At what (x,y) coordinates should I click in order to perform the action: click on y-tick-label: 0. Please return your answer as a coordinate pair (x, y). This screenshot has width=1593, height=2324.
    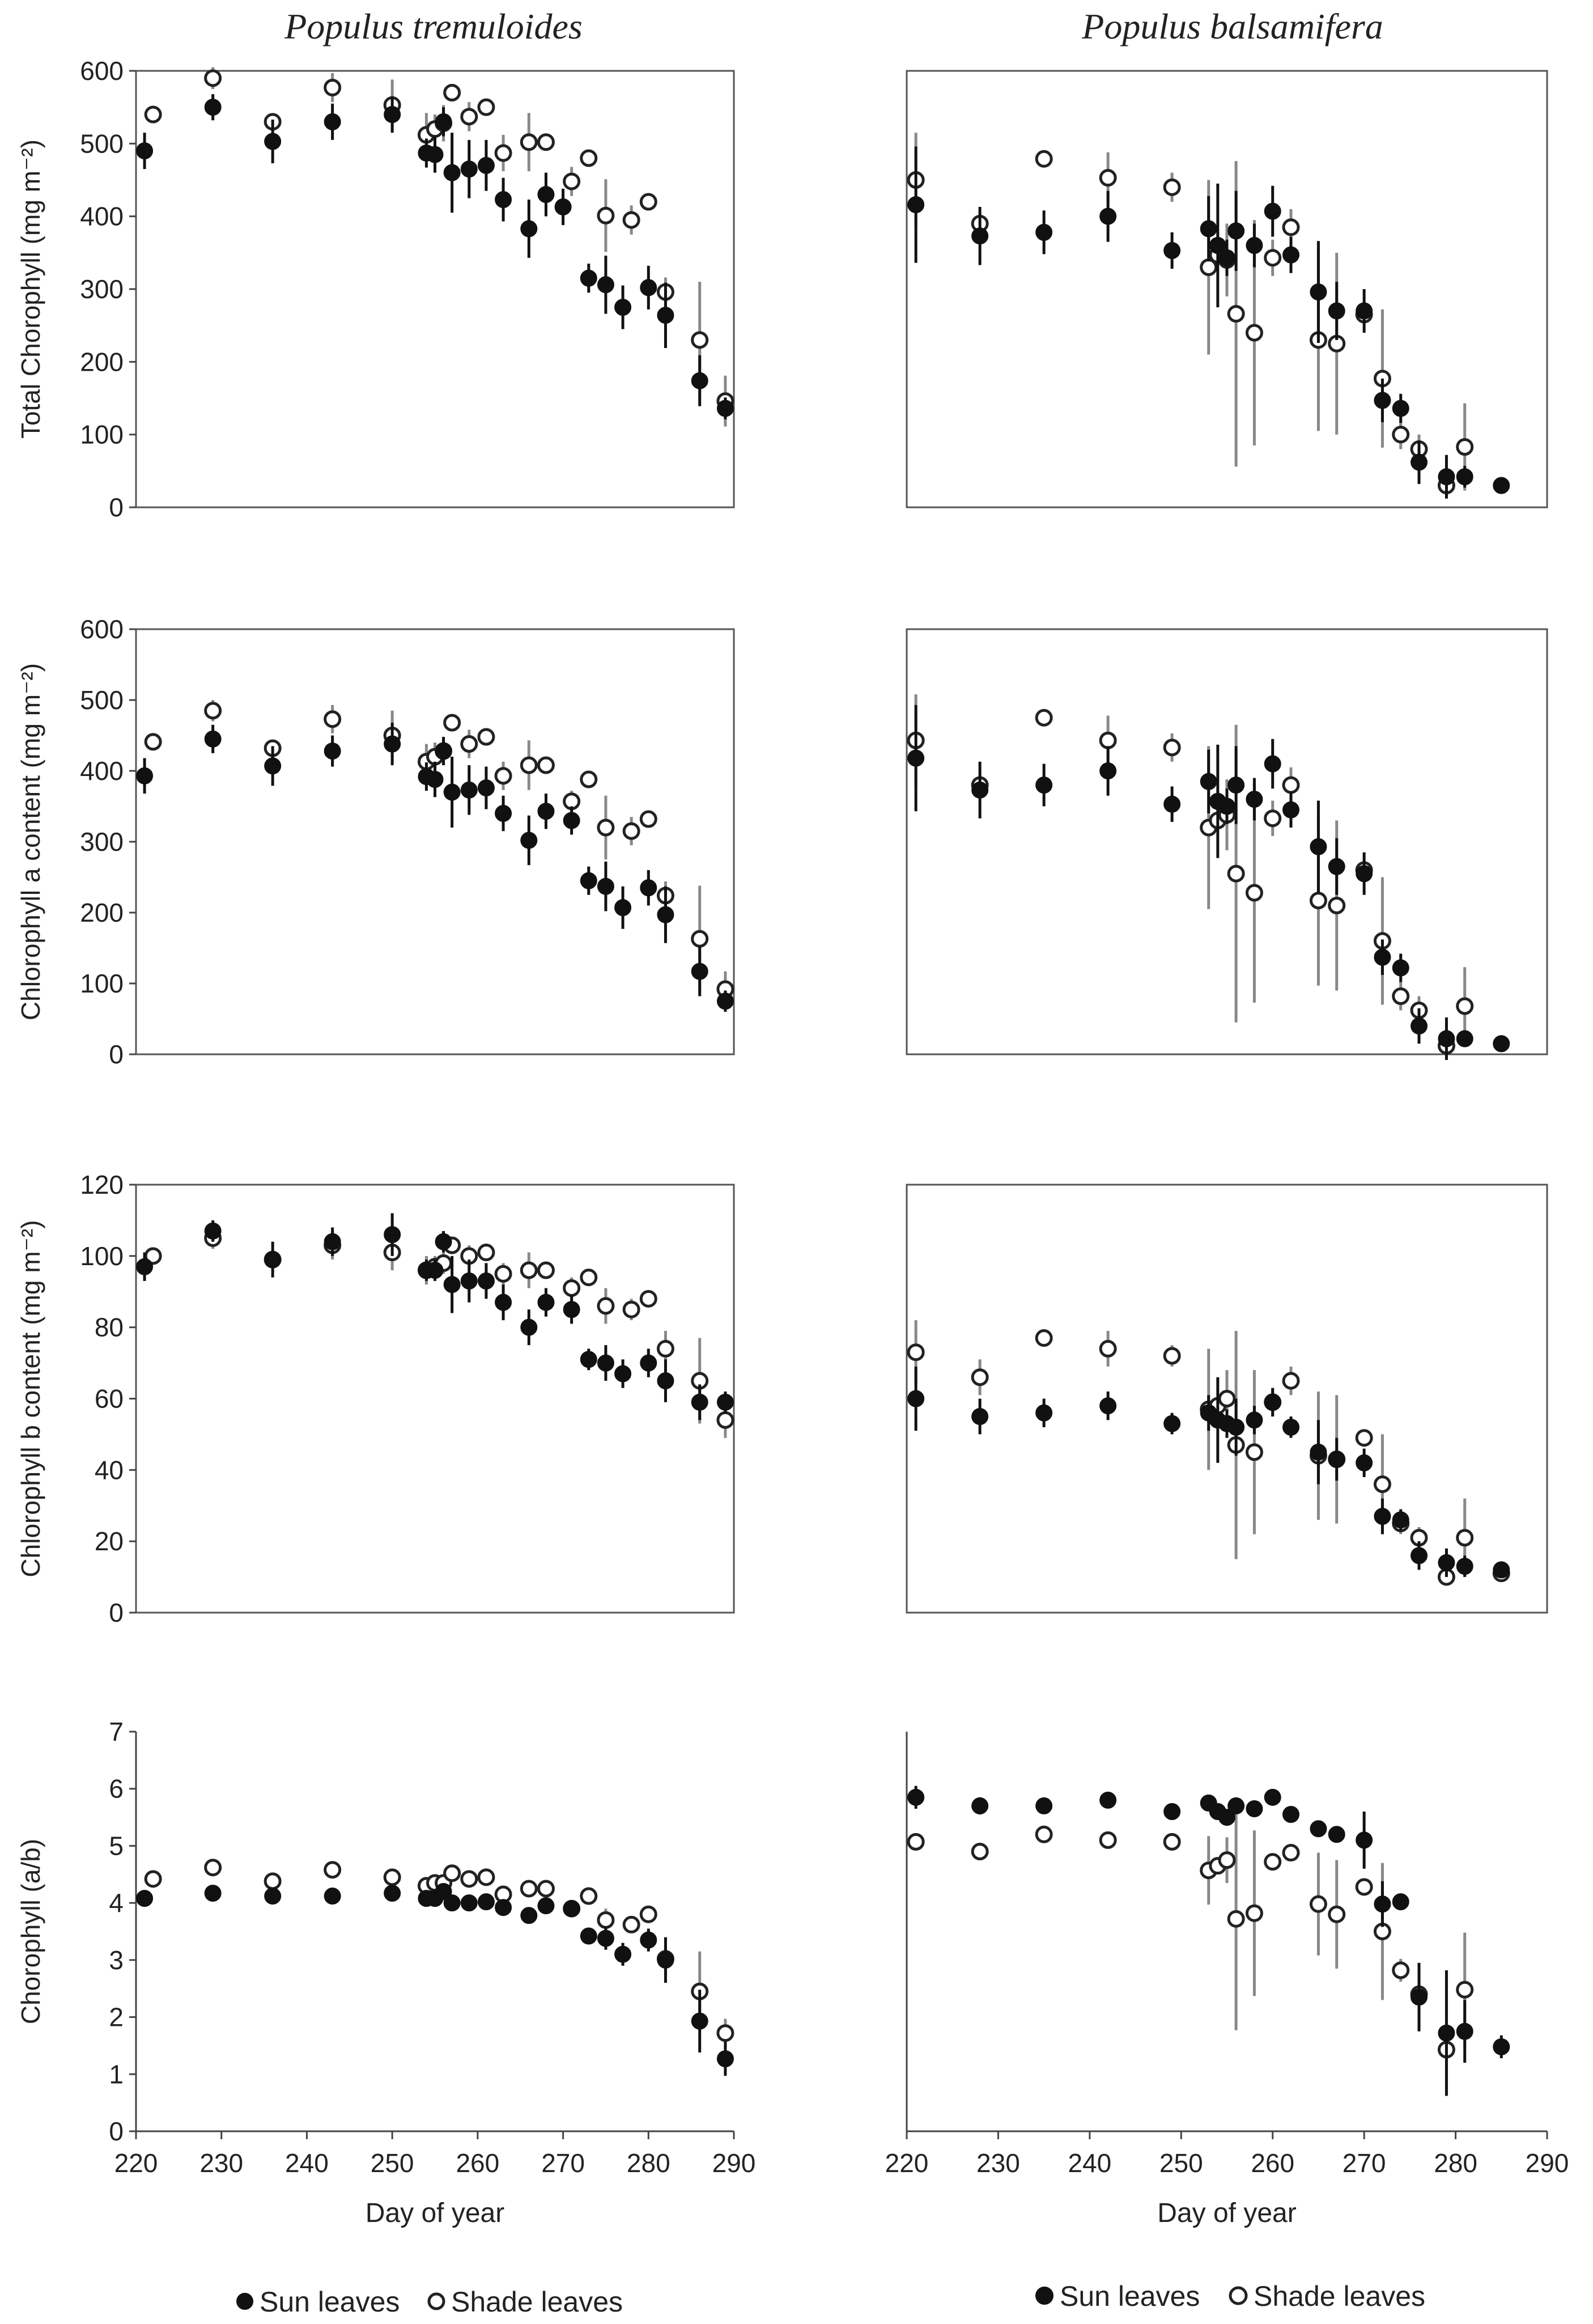
    Looking at the image, I should click on (116, 507).